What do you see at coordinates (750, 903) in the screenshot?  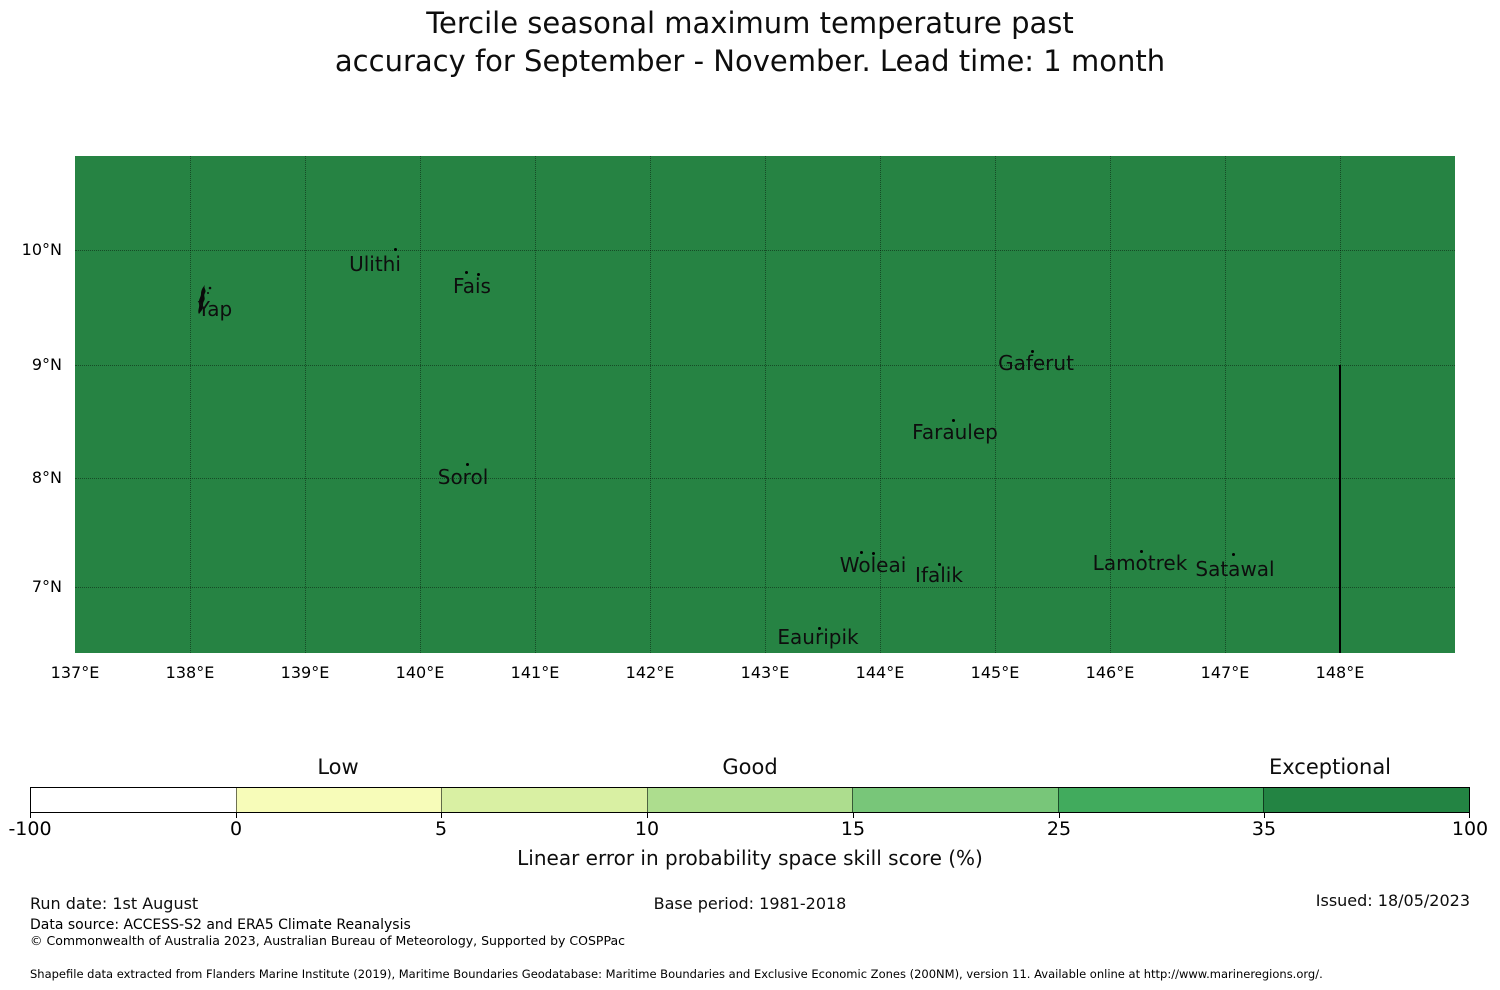 I see `base-period-text: Base period: 1981-2018` at bounding box center [750, 903].